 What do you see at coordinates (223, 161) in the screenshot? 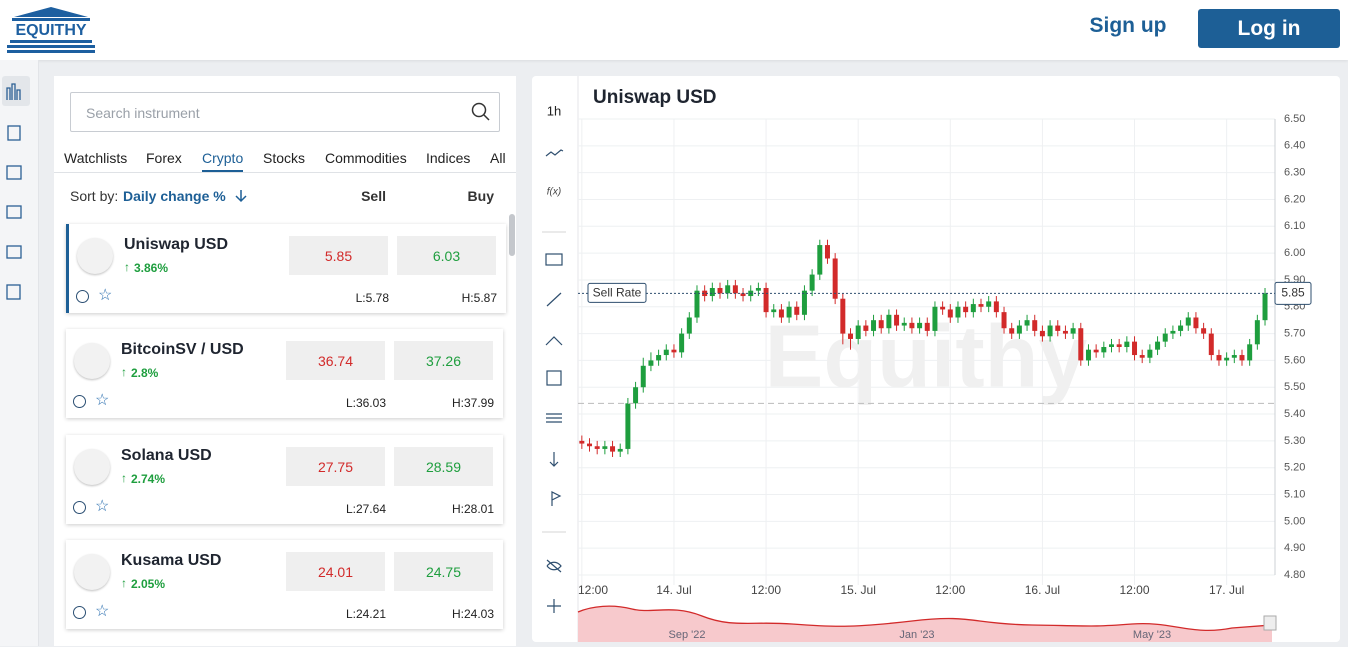
I see `tab: Crypto` at bounding box center [223, 161].